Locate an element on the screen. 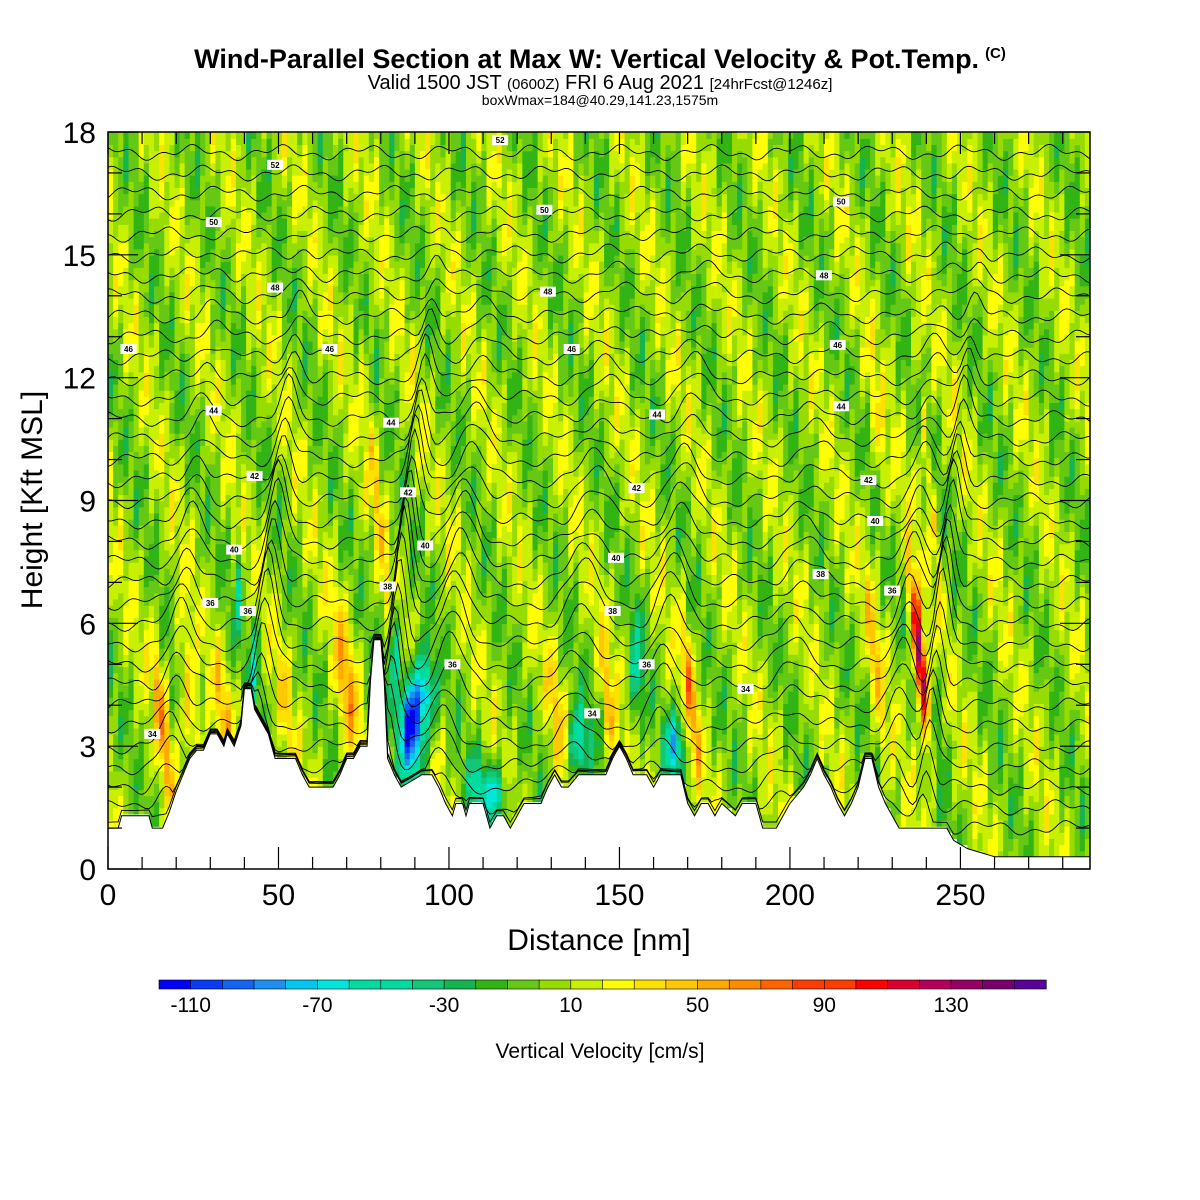  y-tick-label: 6 is located at coordinates (87, 624).